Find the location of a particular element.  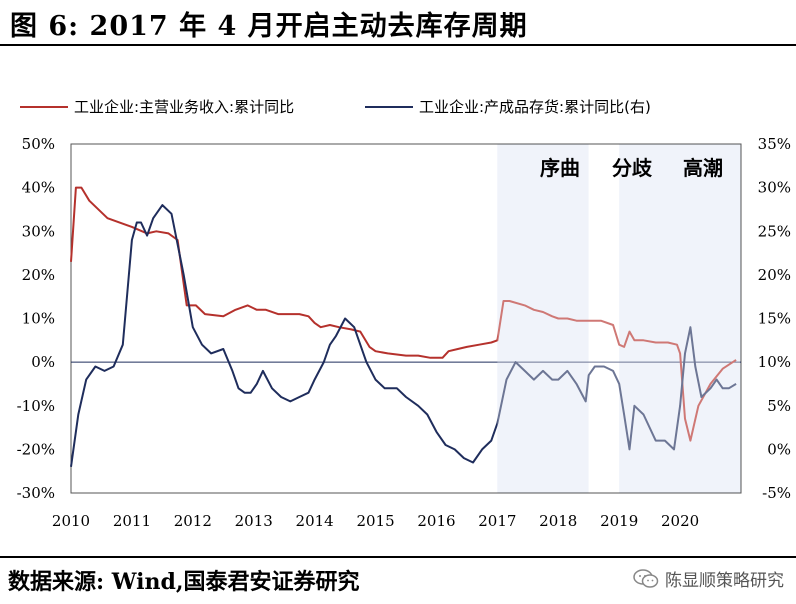

legend-label-1: 工业企业:主营业务收入:累计同比 is located at coordinates (184, 107).